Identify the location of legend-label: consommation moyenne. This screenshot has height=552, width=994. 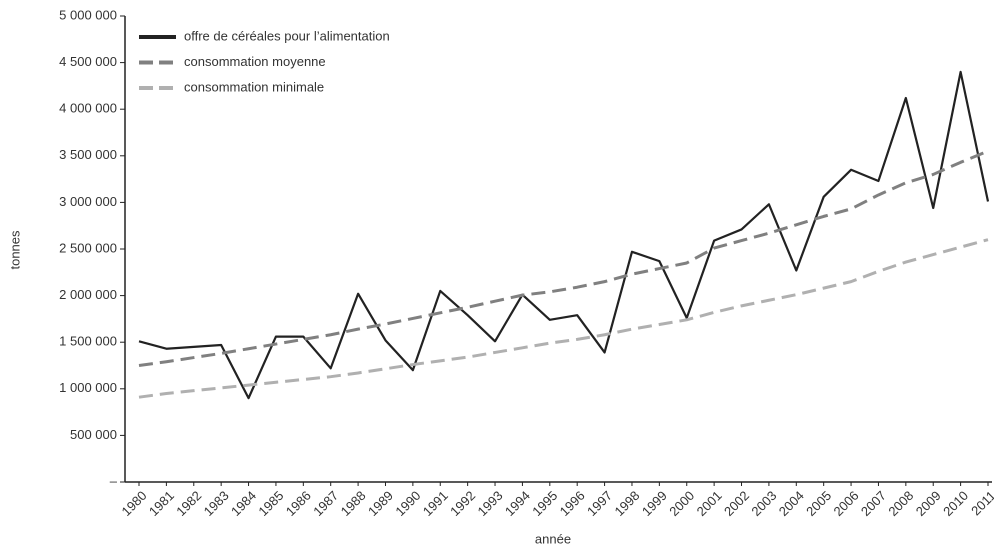
(255, 61).